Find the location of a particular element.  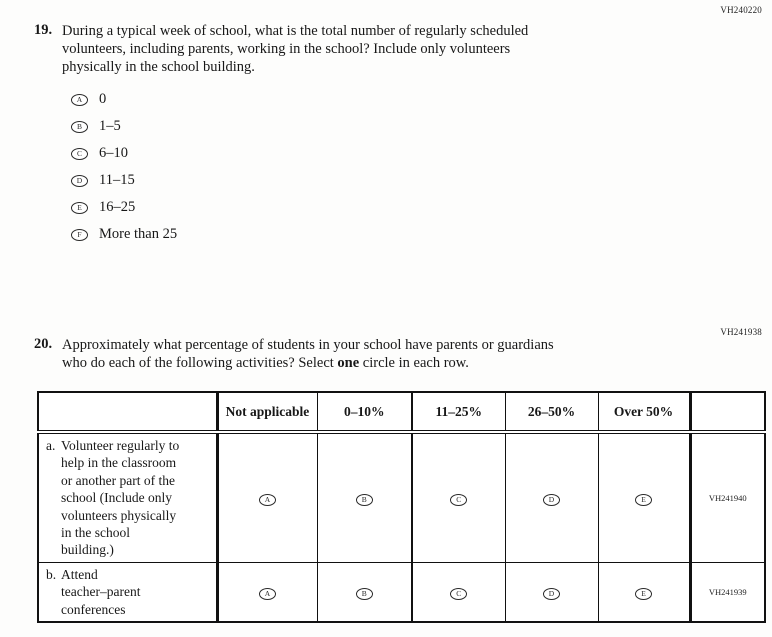

option-label-3: 11–15 is located at coordinates (117, 180).